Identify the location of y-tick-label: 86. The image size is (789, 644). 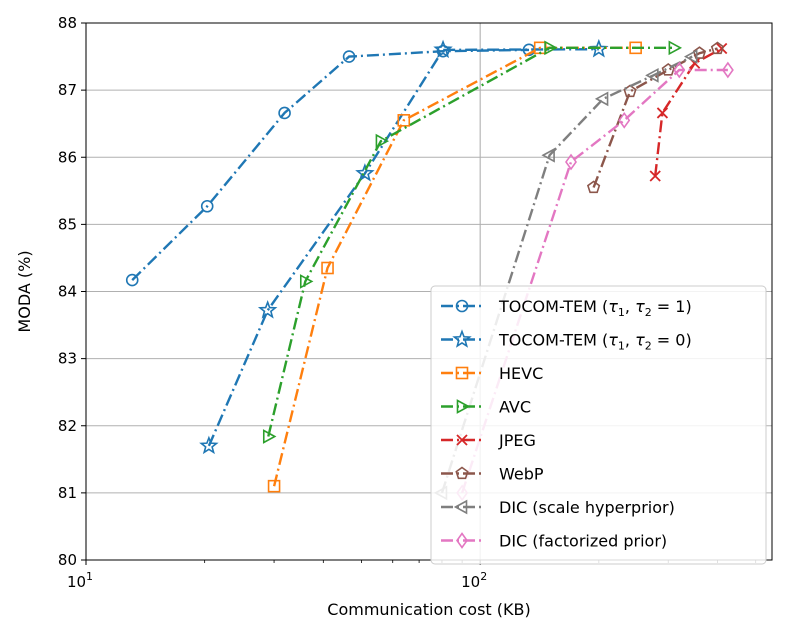
(67, 157).